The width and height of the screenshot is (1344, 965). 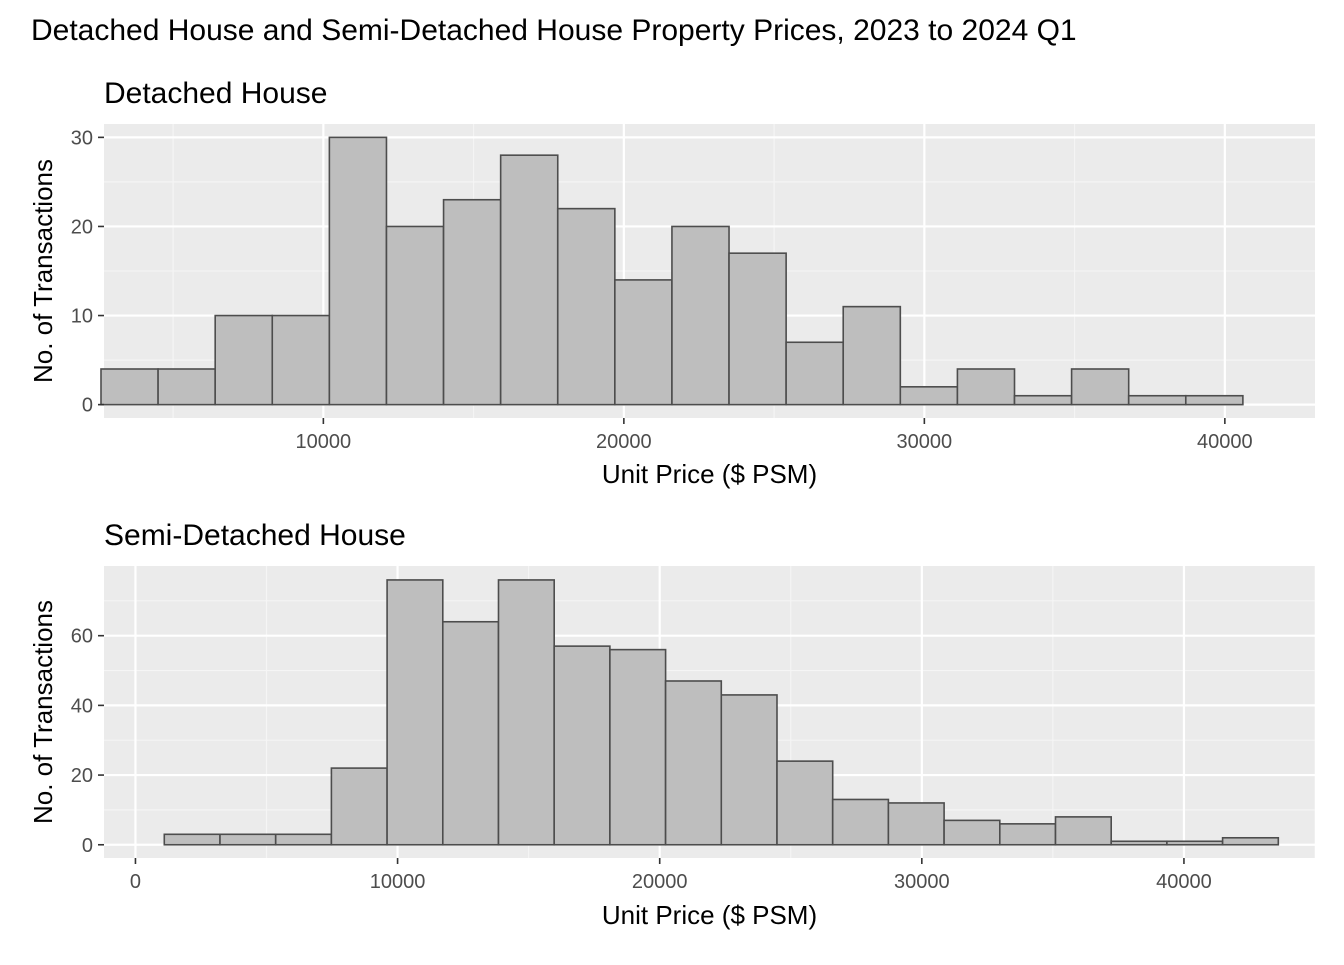 I want to click on y-tick-label: 30, so click(x=82, y=138).